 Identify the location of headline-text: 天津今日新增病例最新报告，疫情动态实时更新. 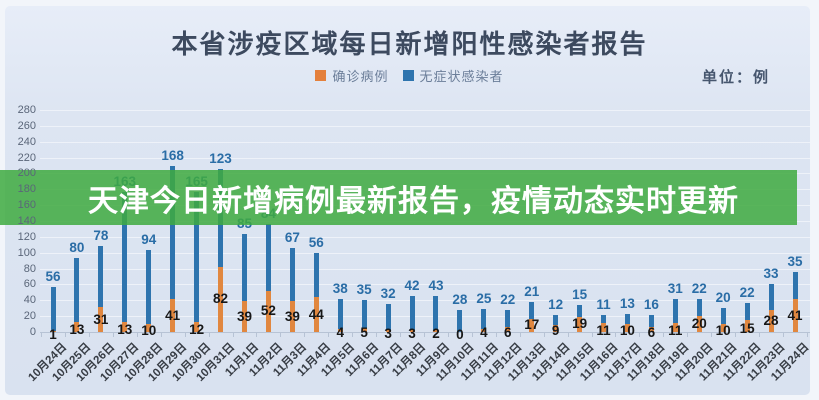
(413, 201).